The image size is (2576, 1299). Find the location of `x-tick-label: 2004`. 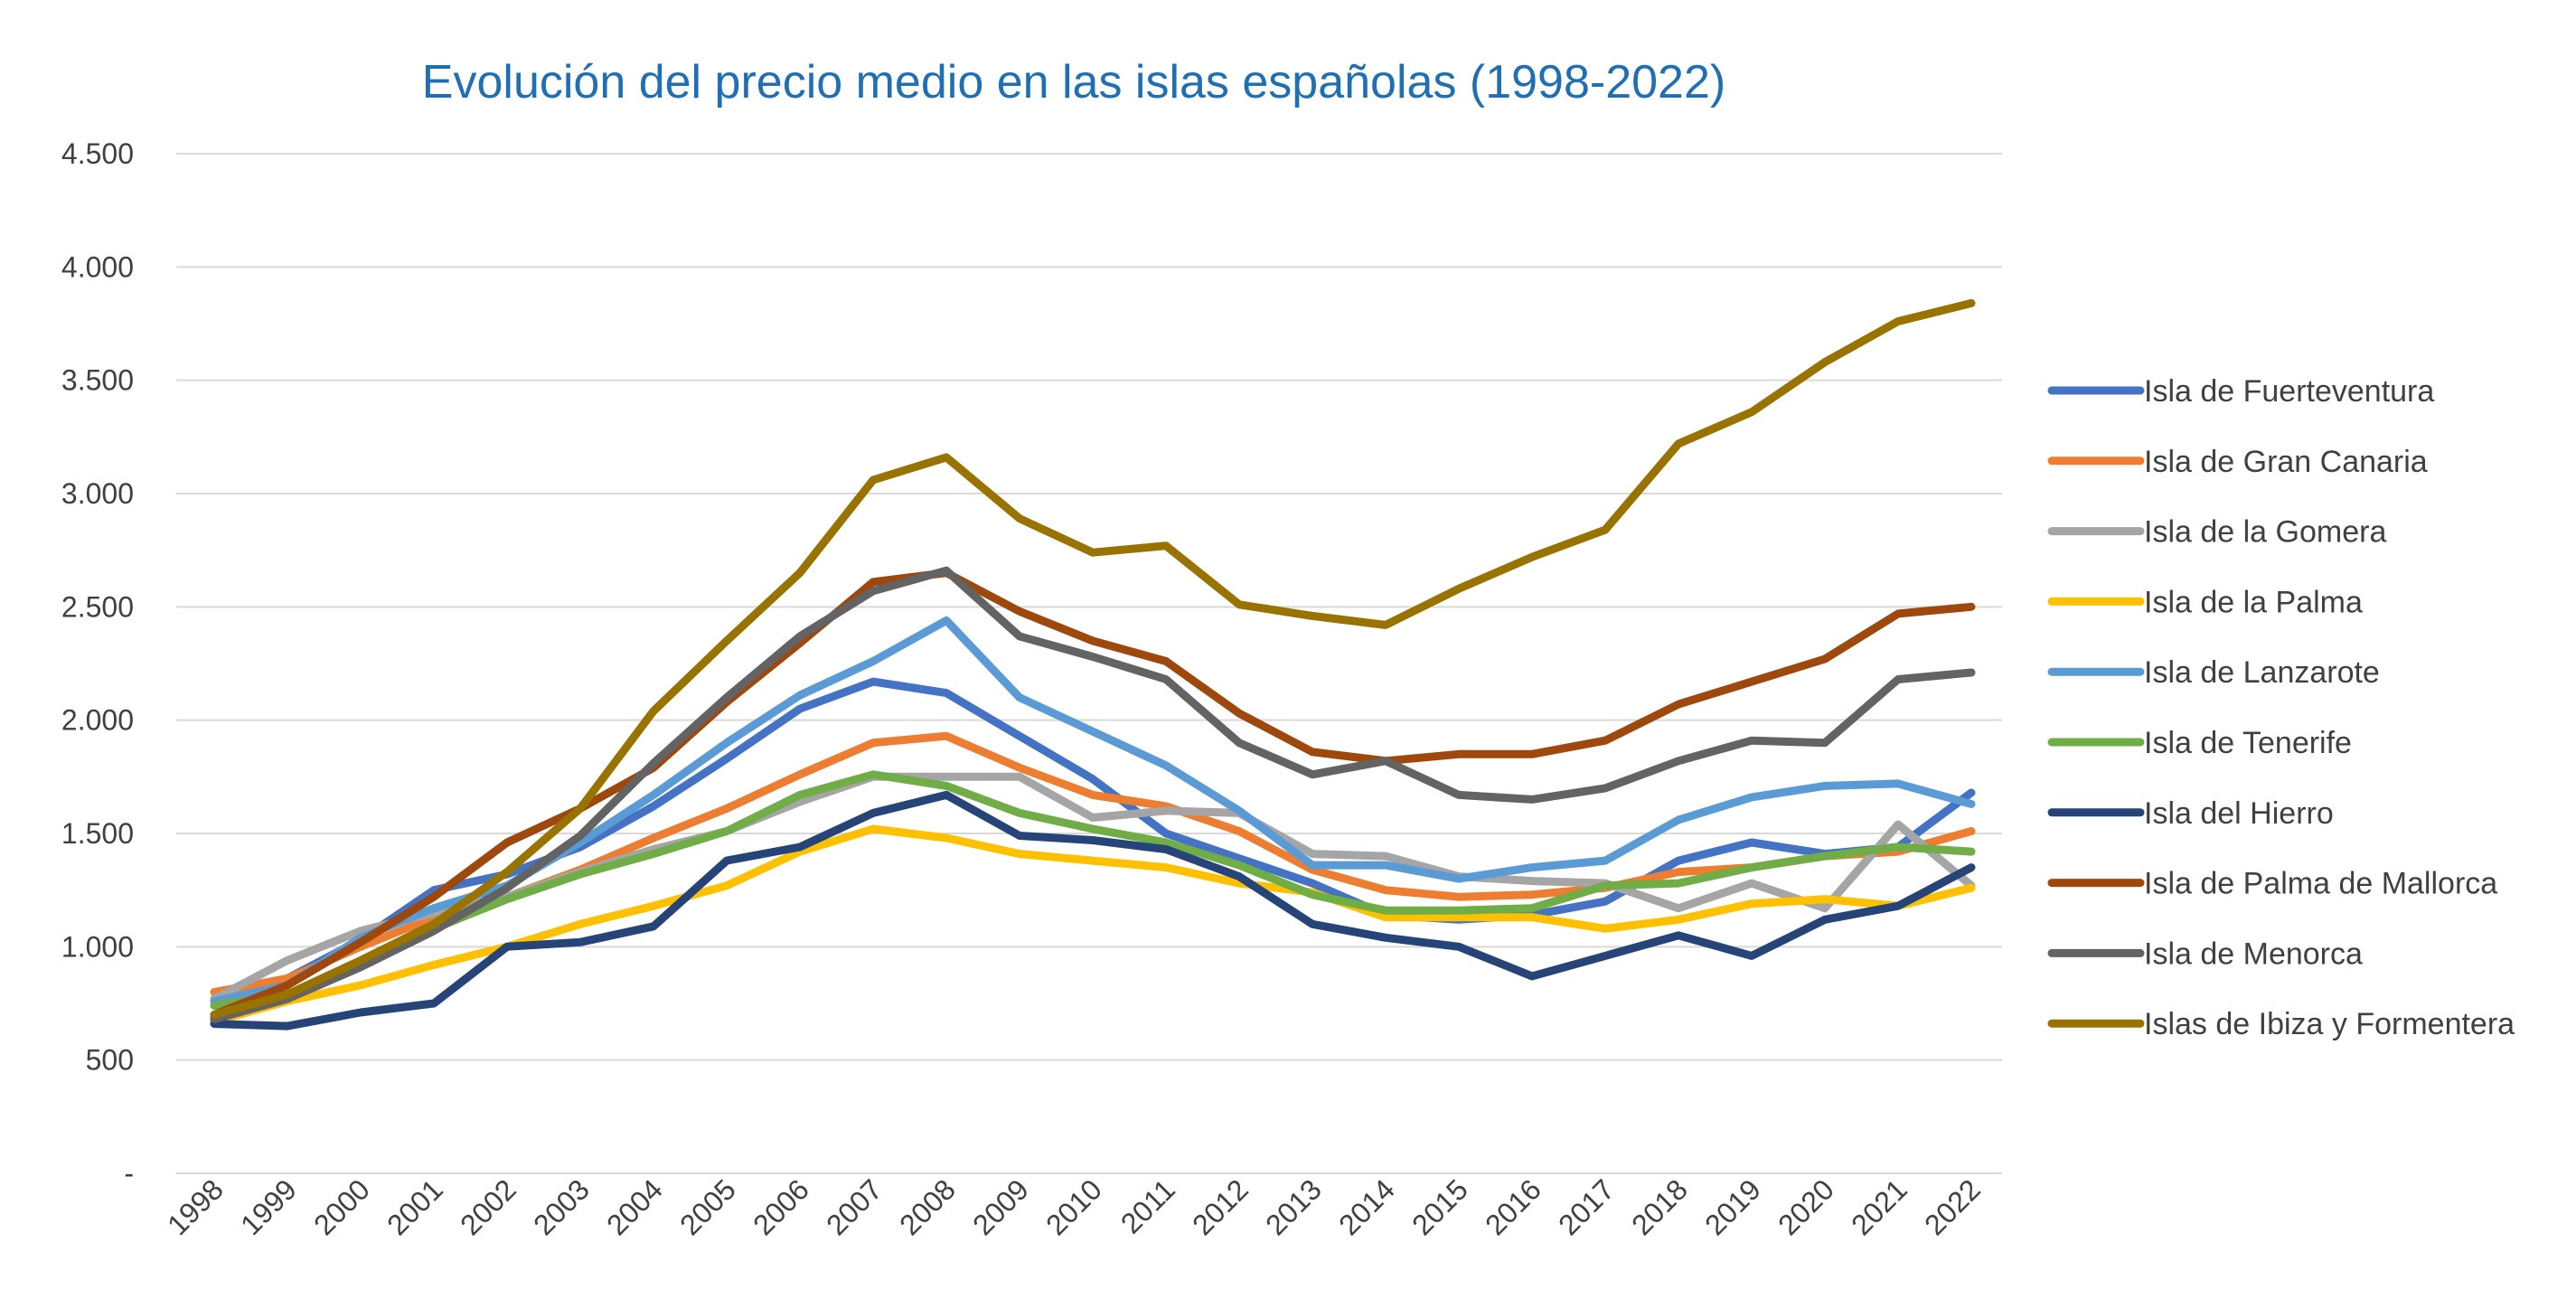

x-tick-label: 2004 is located at coordinates (635, 1206).